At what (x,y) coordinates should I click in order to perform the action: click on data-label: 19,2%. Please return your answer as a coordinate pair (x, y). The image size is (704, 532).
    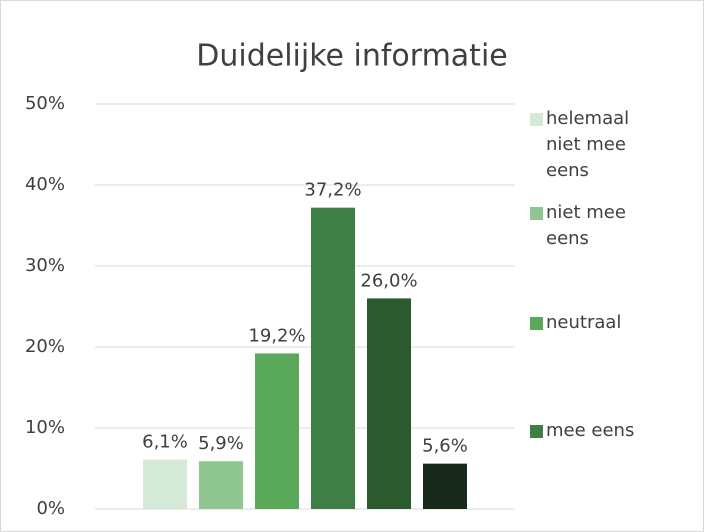
    Looking at the image, I should click on (276, 335).